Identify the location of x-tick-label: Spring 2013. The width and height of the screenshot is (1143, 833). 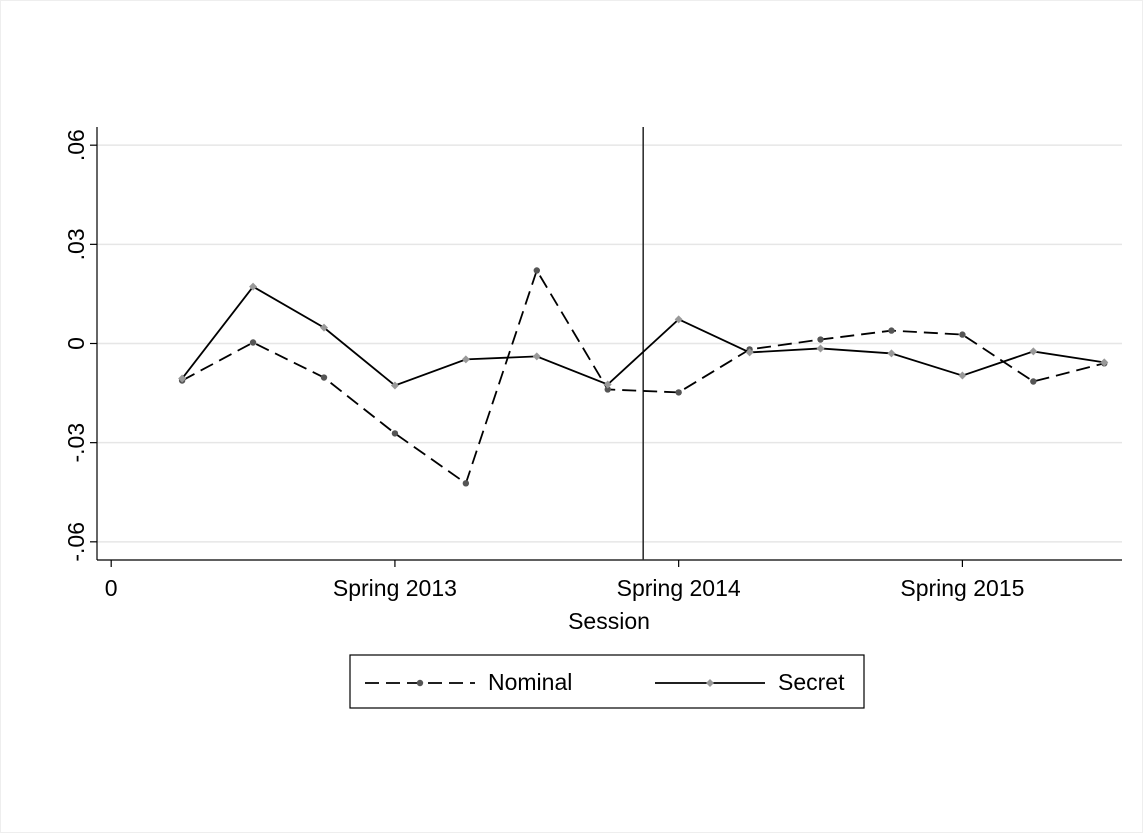
(395, 588).